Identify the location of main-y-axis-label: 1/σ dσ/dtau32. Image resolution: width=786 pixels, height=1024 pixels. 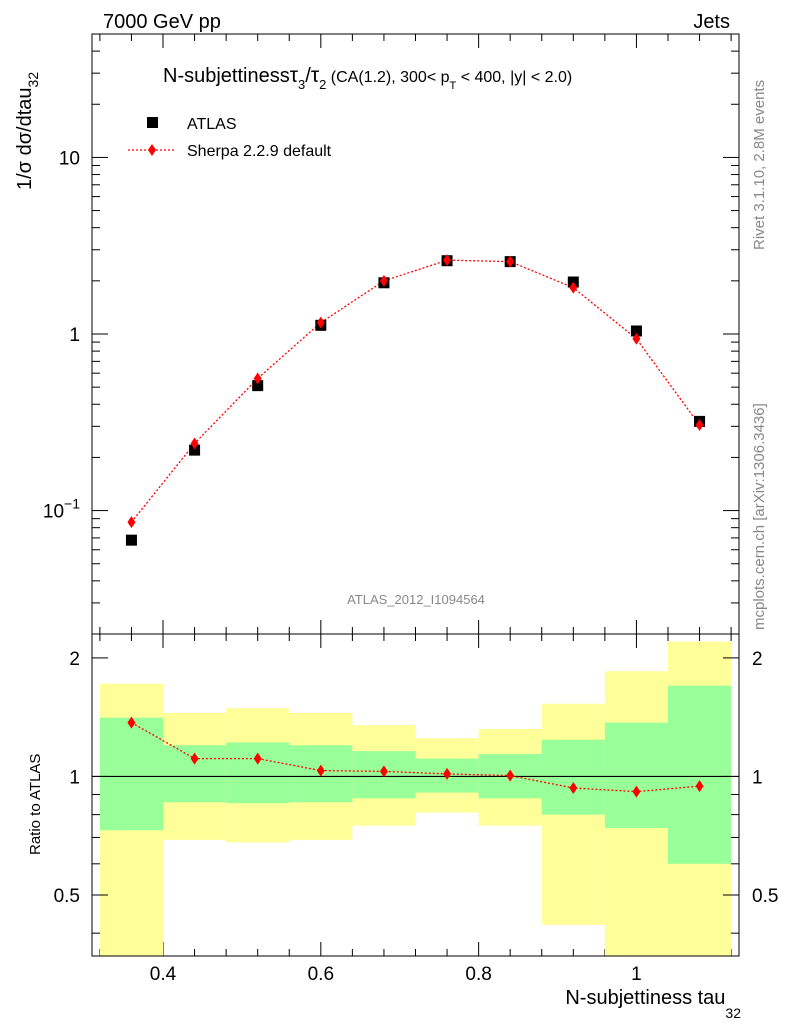
(27, 131).